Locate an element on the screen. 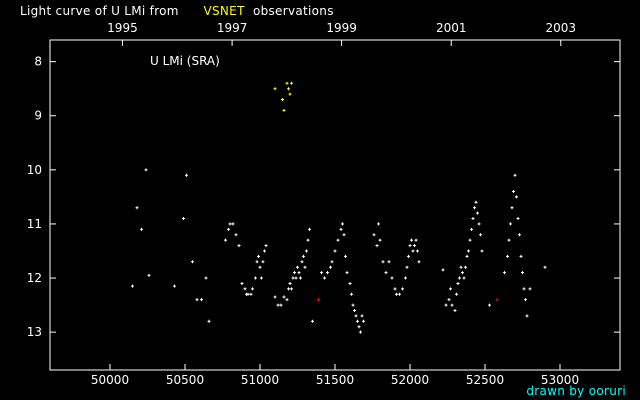  x-tick-label: 51000 is located at coordinates (260, 380).